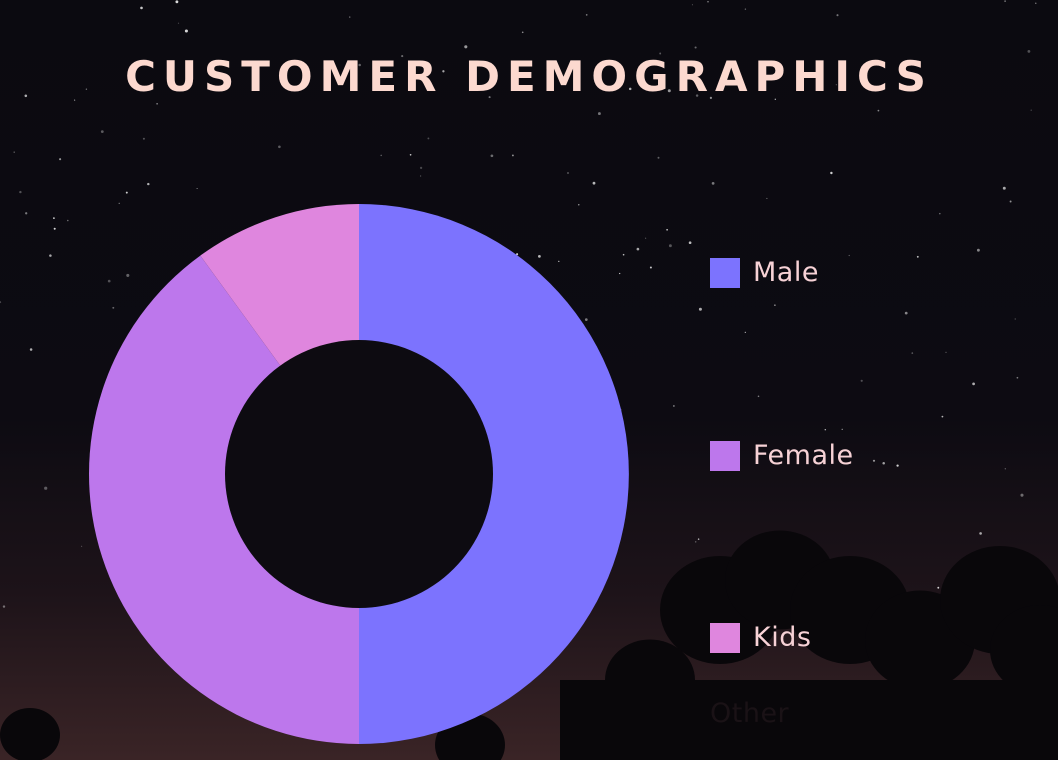 The image size is (1058, 760). Describe the element at coordinates (809, 720) in the screenshot. I see `treeline` at that location.